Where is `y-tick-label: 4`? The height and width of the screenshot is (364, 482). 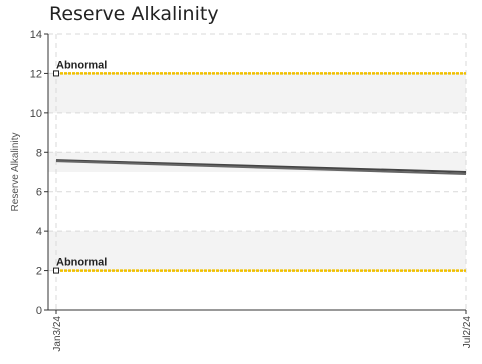 y-tick-label: 4 is located at coordinates (39, 232).